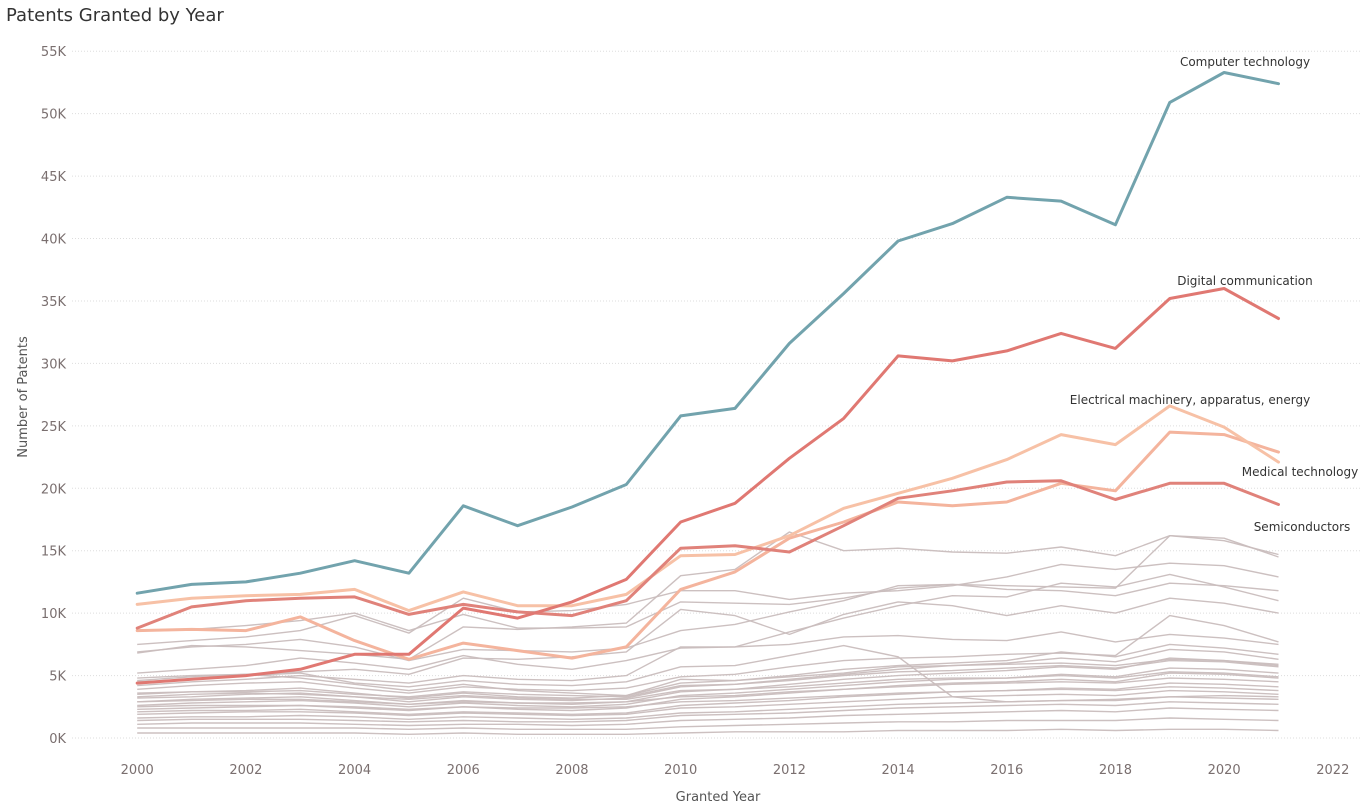 This screenshot has height=811, width=1366. What do you see at coordinates (898, 770) in the screenshot?
I see `x-tick-label: 2014` at bounding box center [898, 770].